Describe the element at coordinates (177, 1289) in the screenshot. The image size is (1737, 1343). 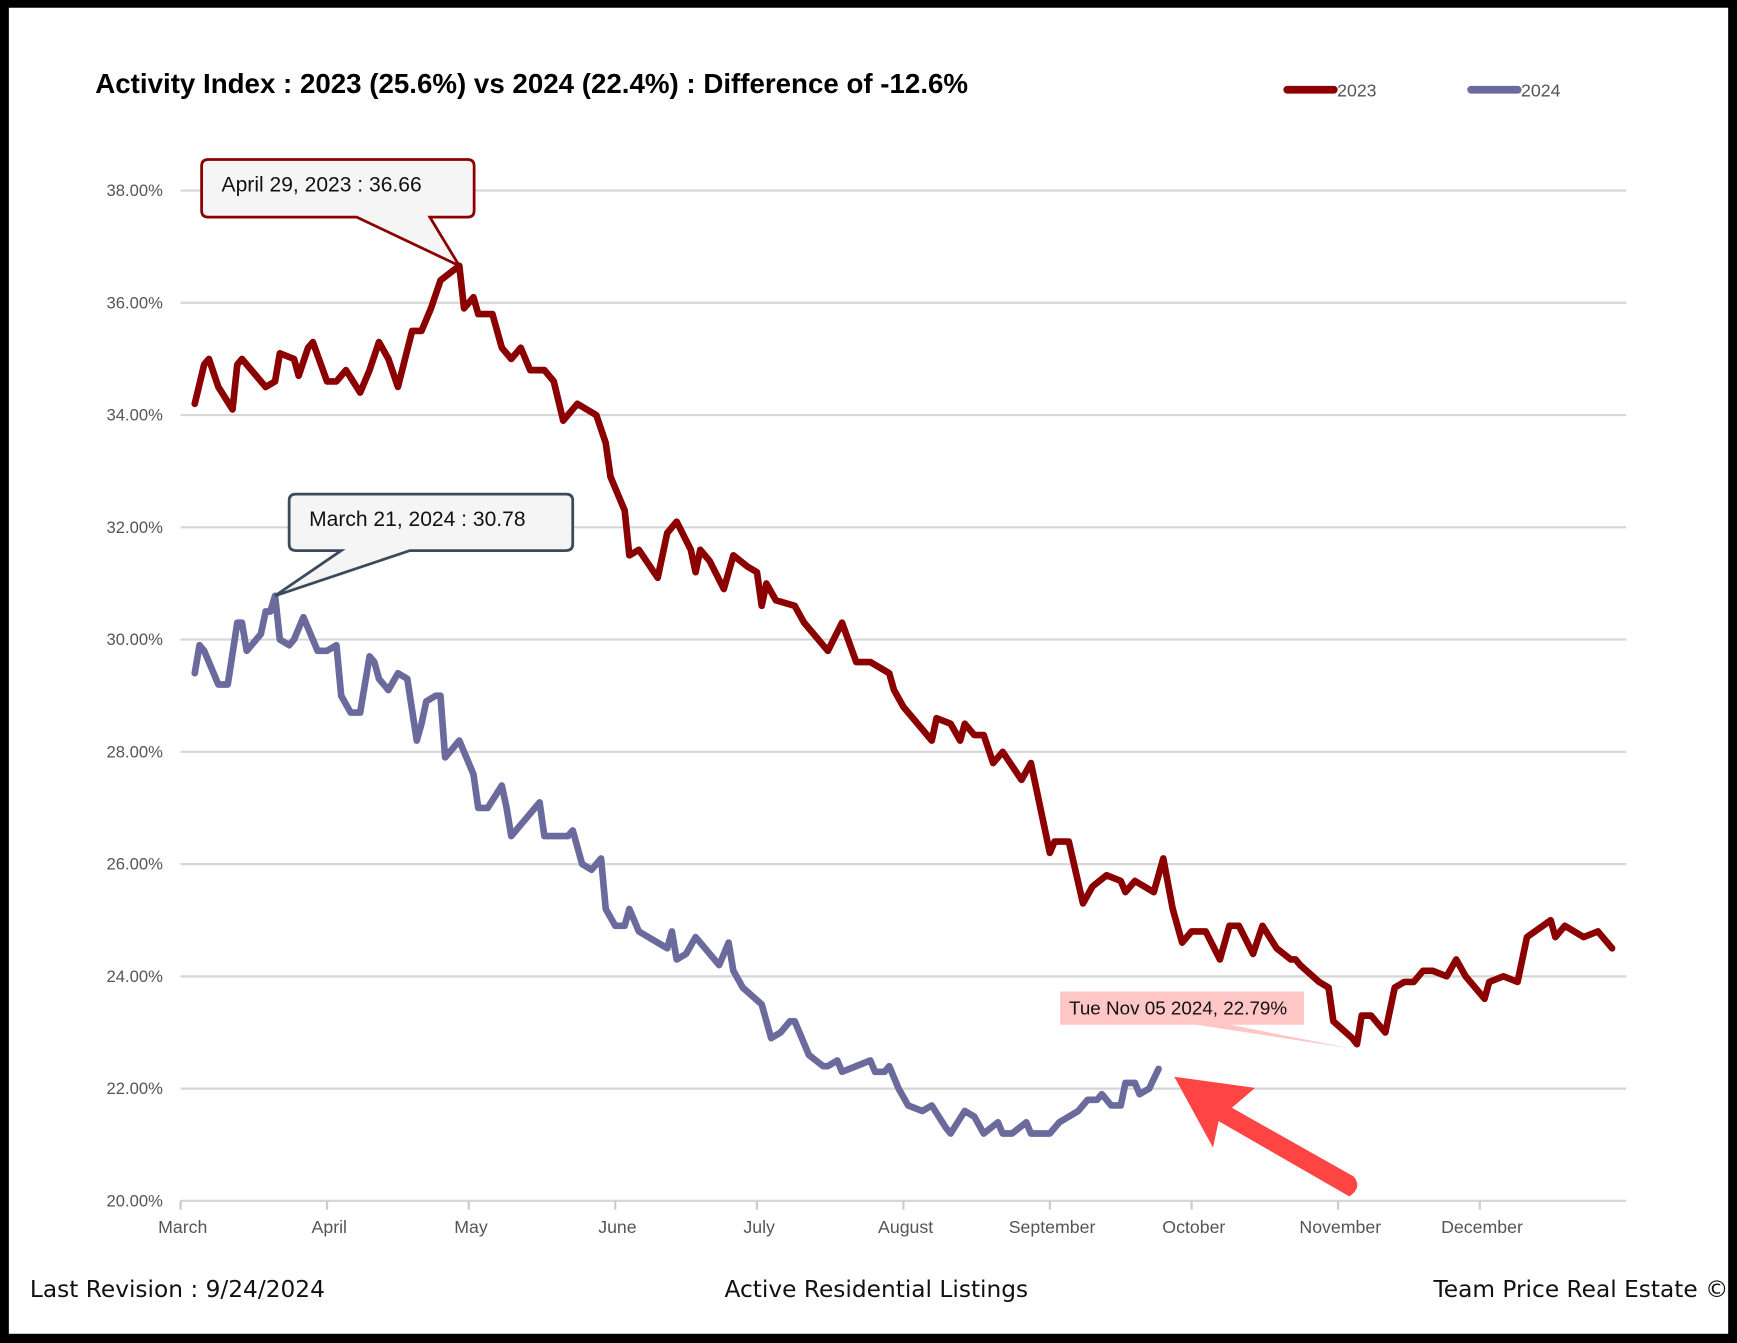
I see `footer-last-revision: Last Revision : 9/24/2024` at that location.